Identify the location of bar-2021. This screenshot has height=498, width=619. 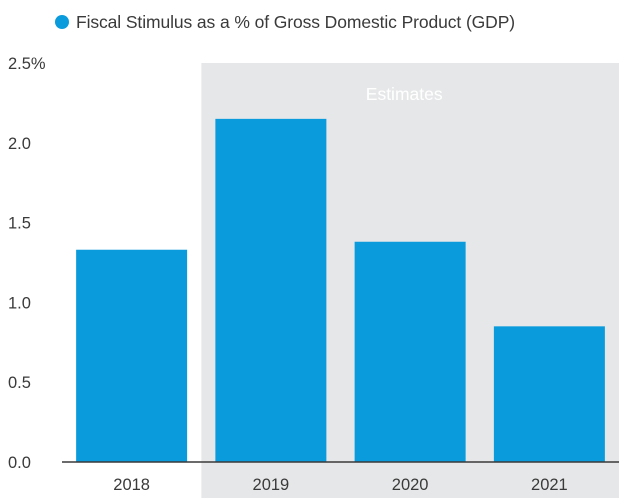
(549, 394).